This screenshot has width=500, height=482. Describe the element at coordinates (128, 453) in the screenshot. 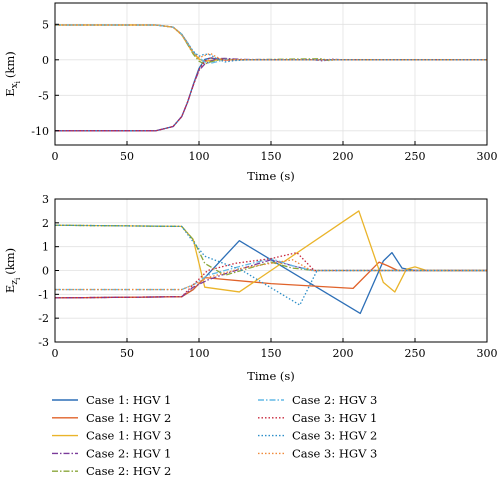

I see `legend-label: Case 2: HGV 1` at that location.